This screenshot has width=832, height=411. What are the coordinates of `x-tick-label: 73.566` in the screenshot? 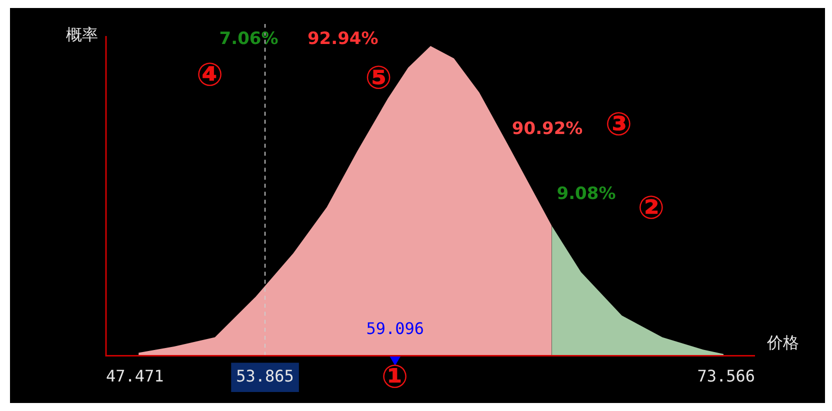 It's located at (726, 376).